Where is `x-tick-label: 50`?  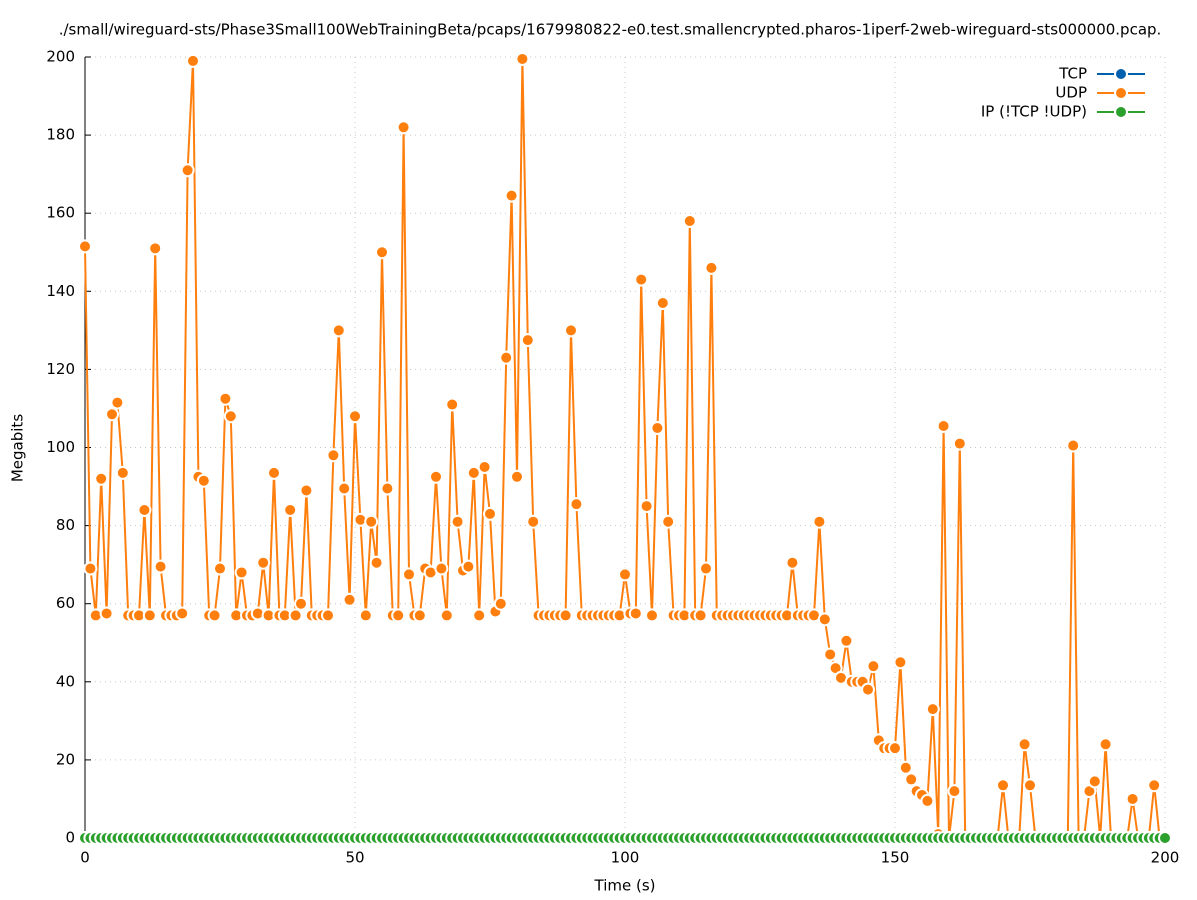 x-tick-label: 50 is located at coordinates (354, 858).